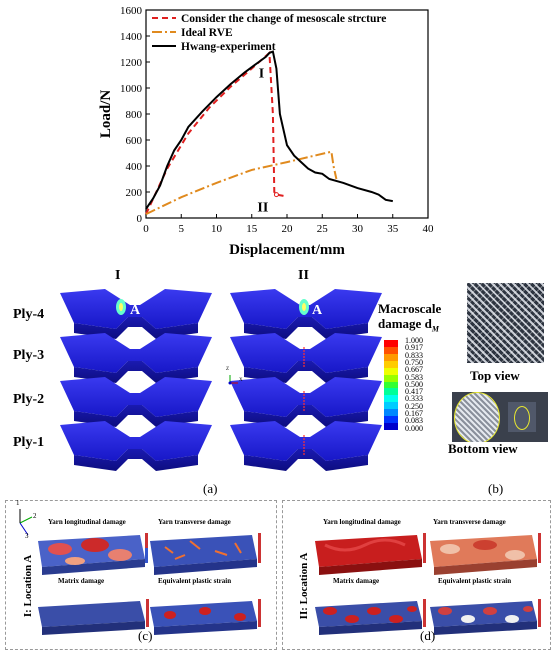 The height and width of the screenshot is (651, 554). I want to click on d-title-yarn-long: Yarn longitudinal damage, so click(362, 522).